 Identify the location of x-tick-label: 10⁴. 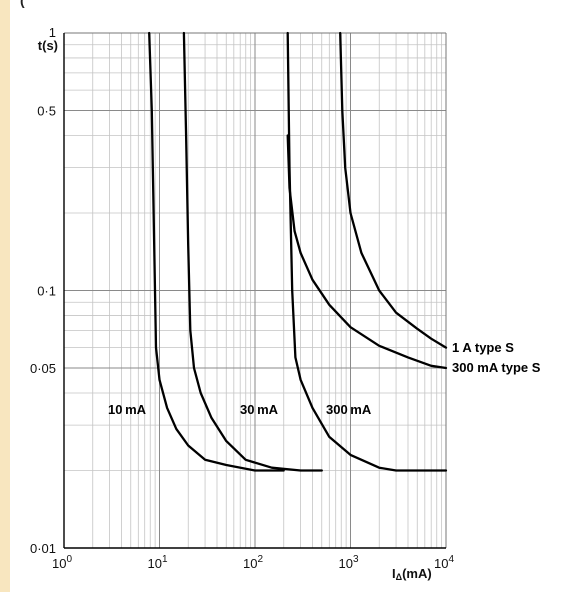
(444, 562).